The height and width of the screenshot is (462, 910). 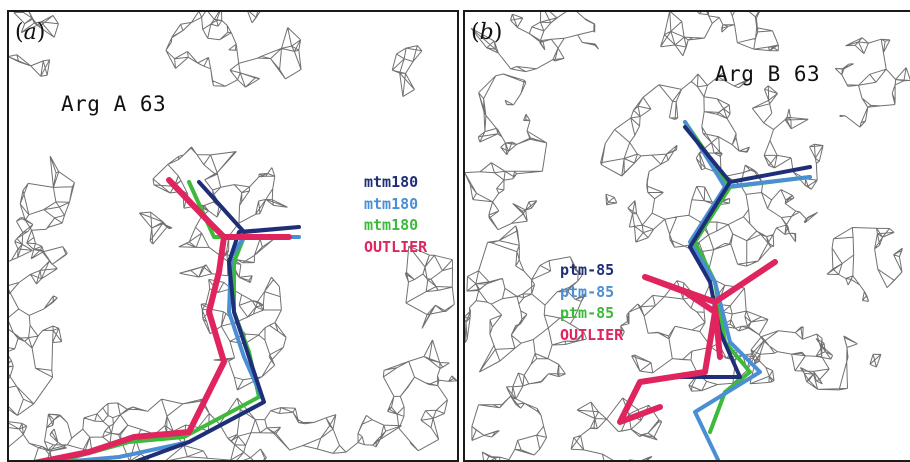 What do you see at coordinates (487, 32) in the screenshot?
I see `panel-label-b: (b)` at bounding box center [487, 32].